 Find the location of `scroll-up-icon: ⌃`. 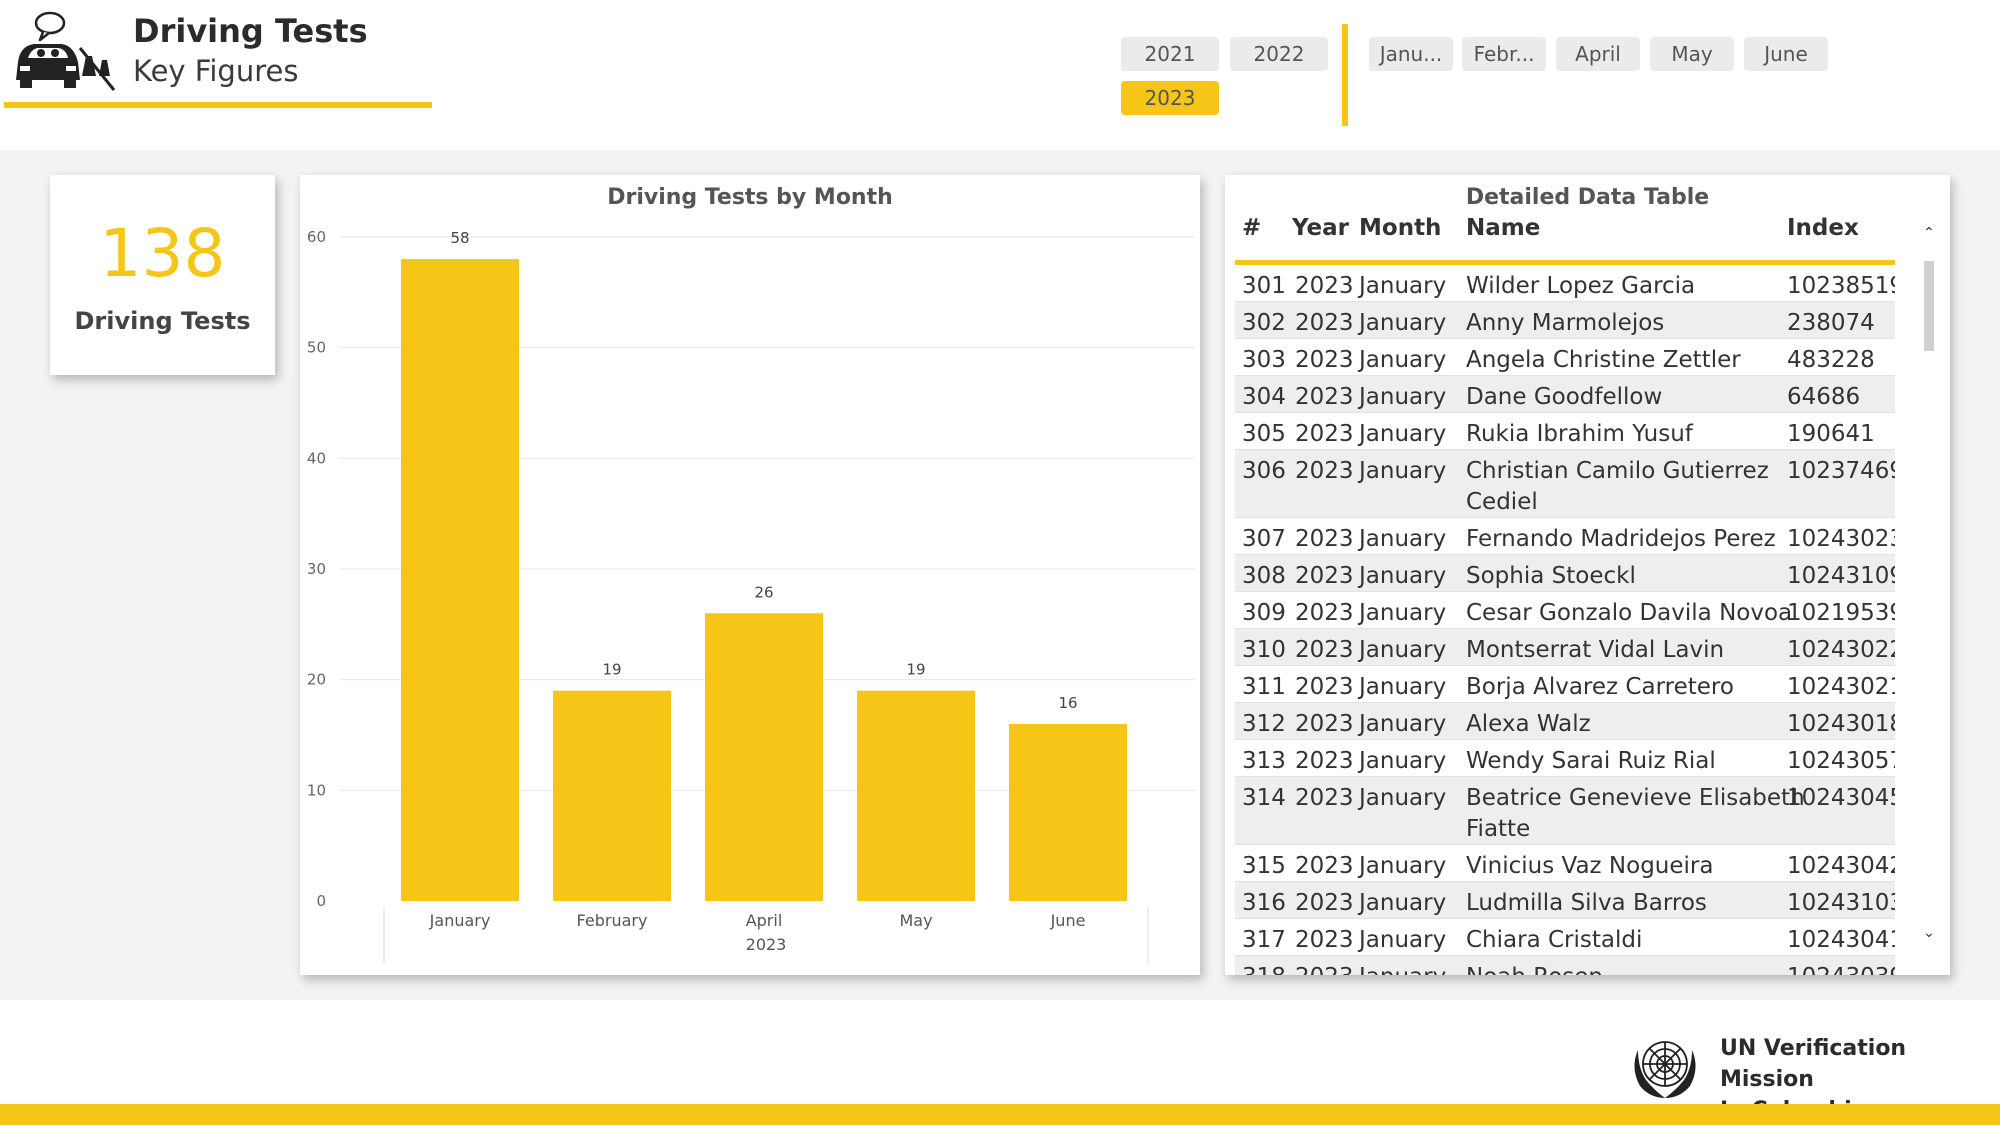

scroll-up-icon: ⌃ is located at coordinates (1929, 233).